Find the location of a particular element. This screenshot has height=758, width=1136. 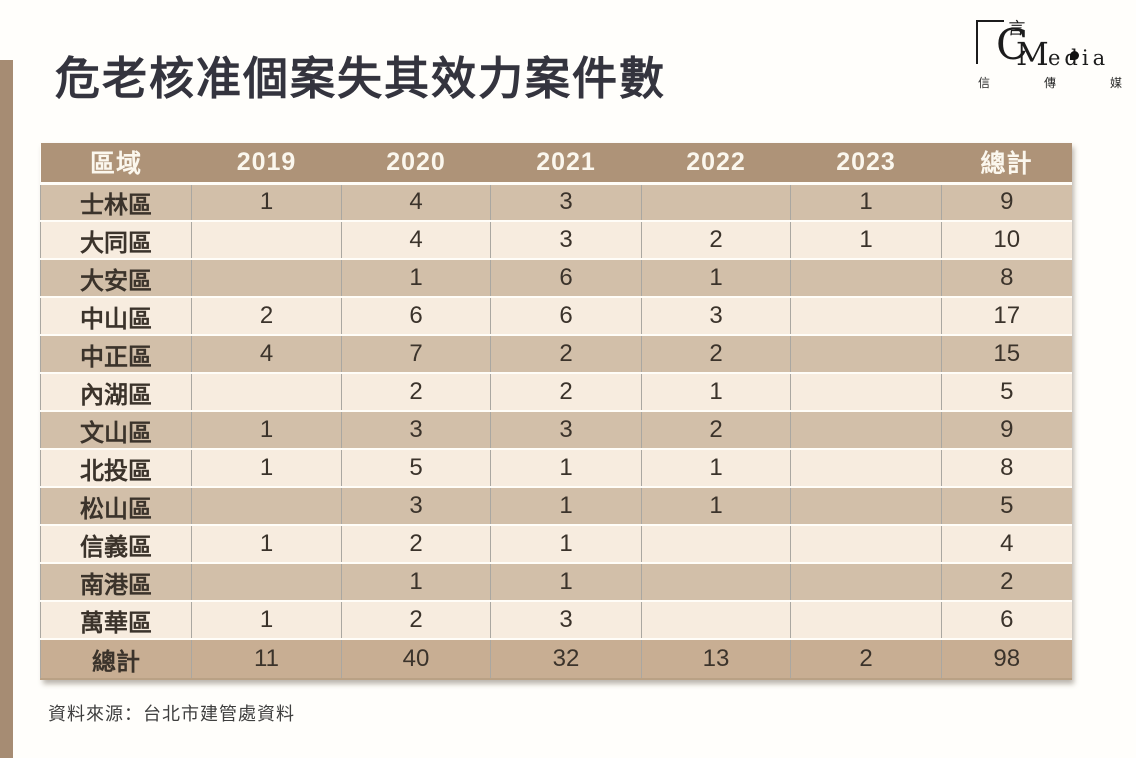

region-cell: 士林區 is located at coordinates (116, 202).